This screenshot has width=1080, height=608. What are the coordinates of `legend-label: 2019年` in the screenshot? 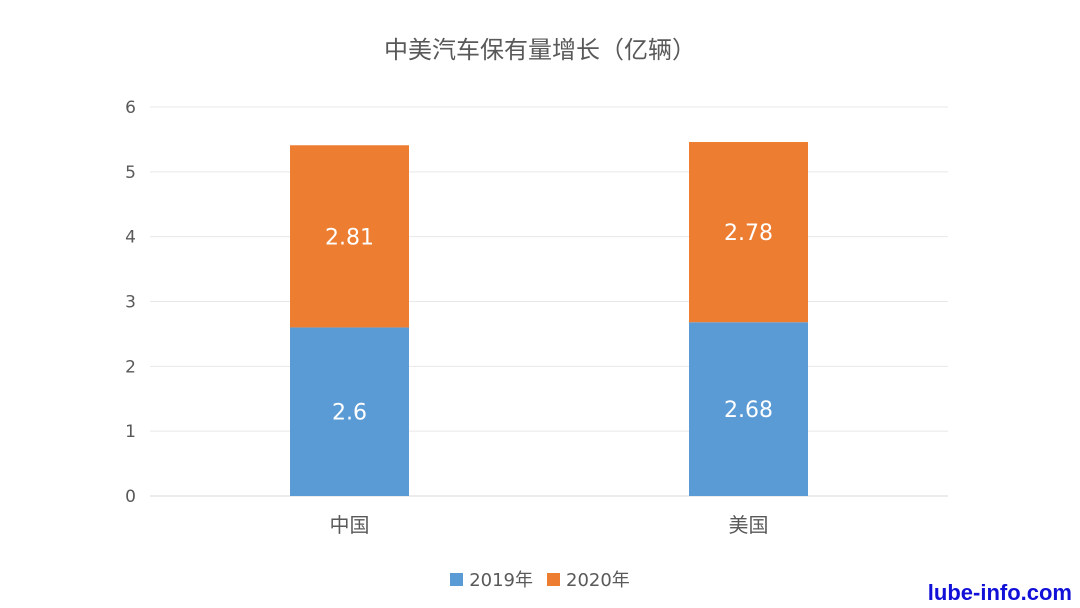 It's located at (501, 580).